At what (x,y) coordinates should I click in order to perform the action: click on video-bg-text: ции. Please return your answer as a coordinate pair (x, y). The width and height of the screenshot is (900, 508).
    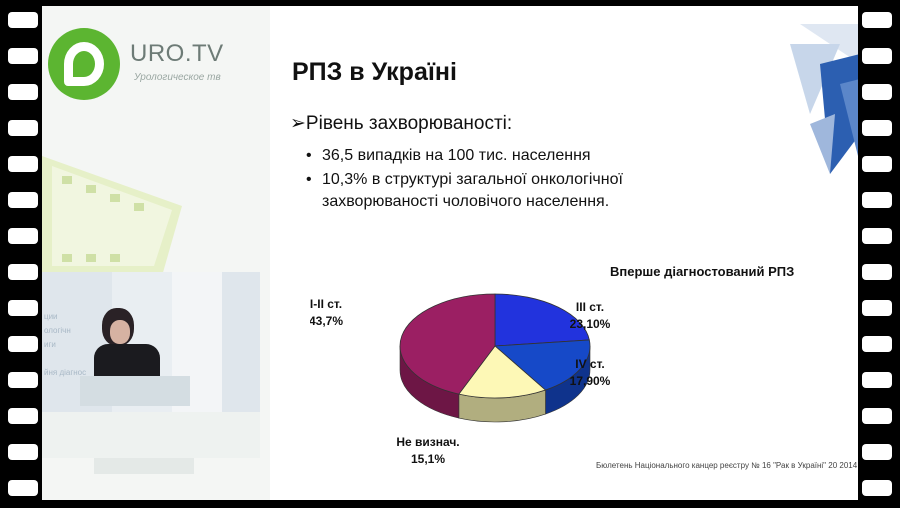
    Looking at the image, I should click on (51, 316).